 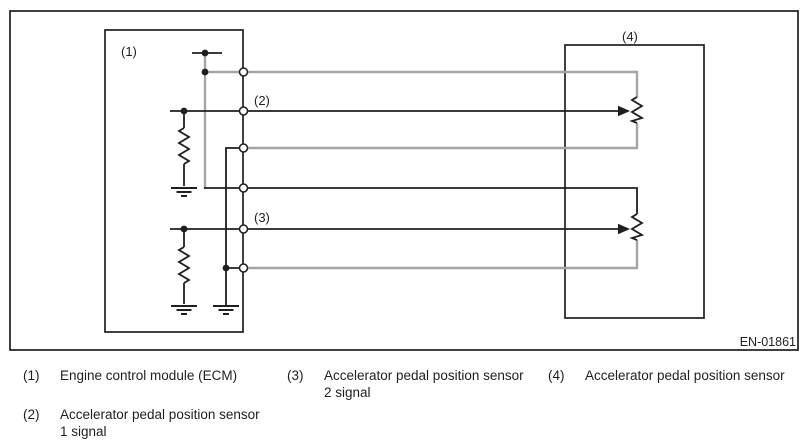 What do you see at coordinates (174, 181) in the screenshot?
I see `ecm-box` at bounding box center [174, 181].